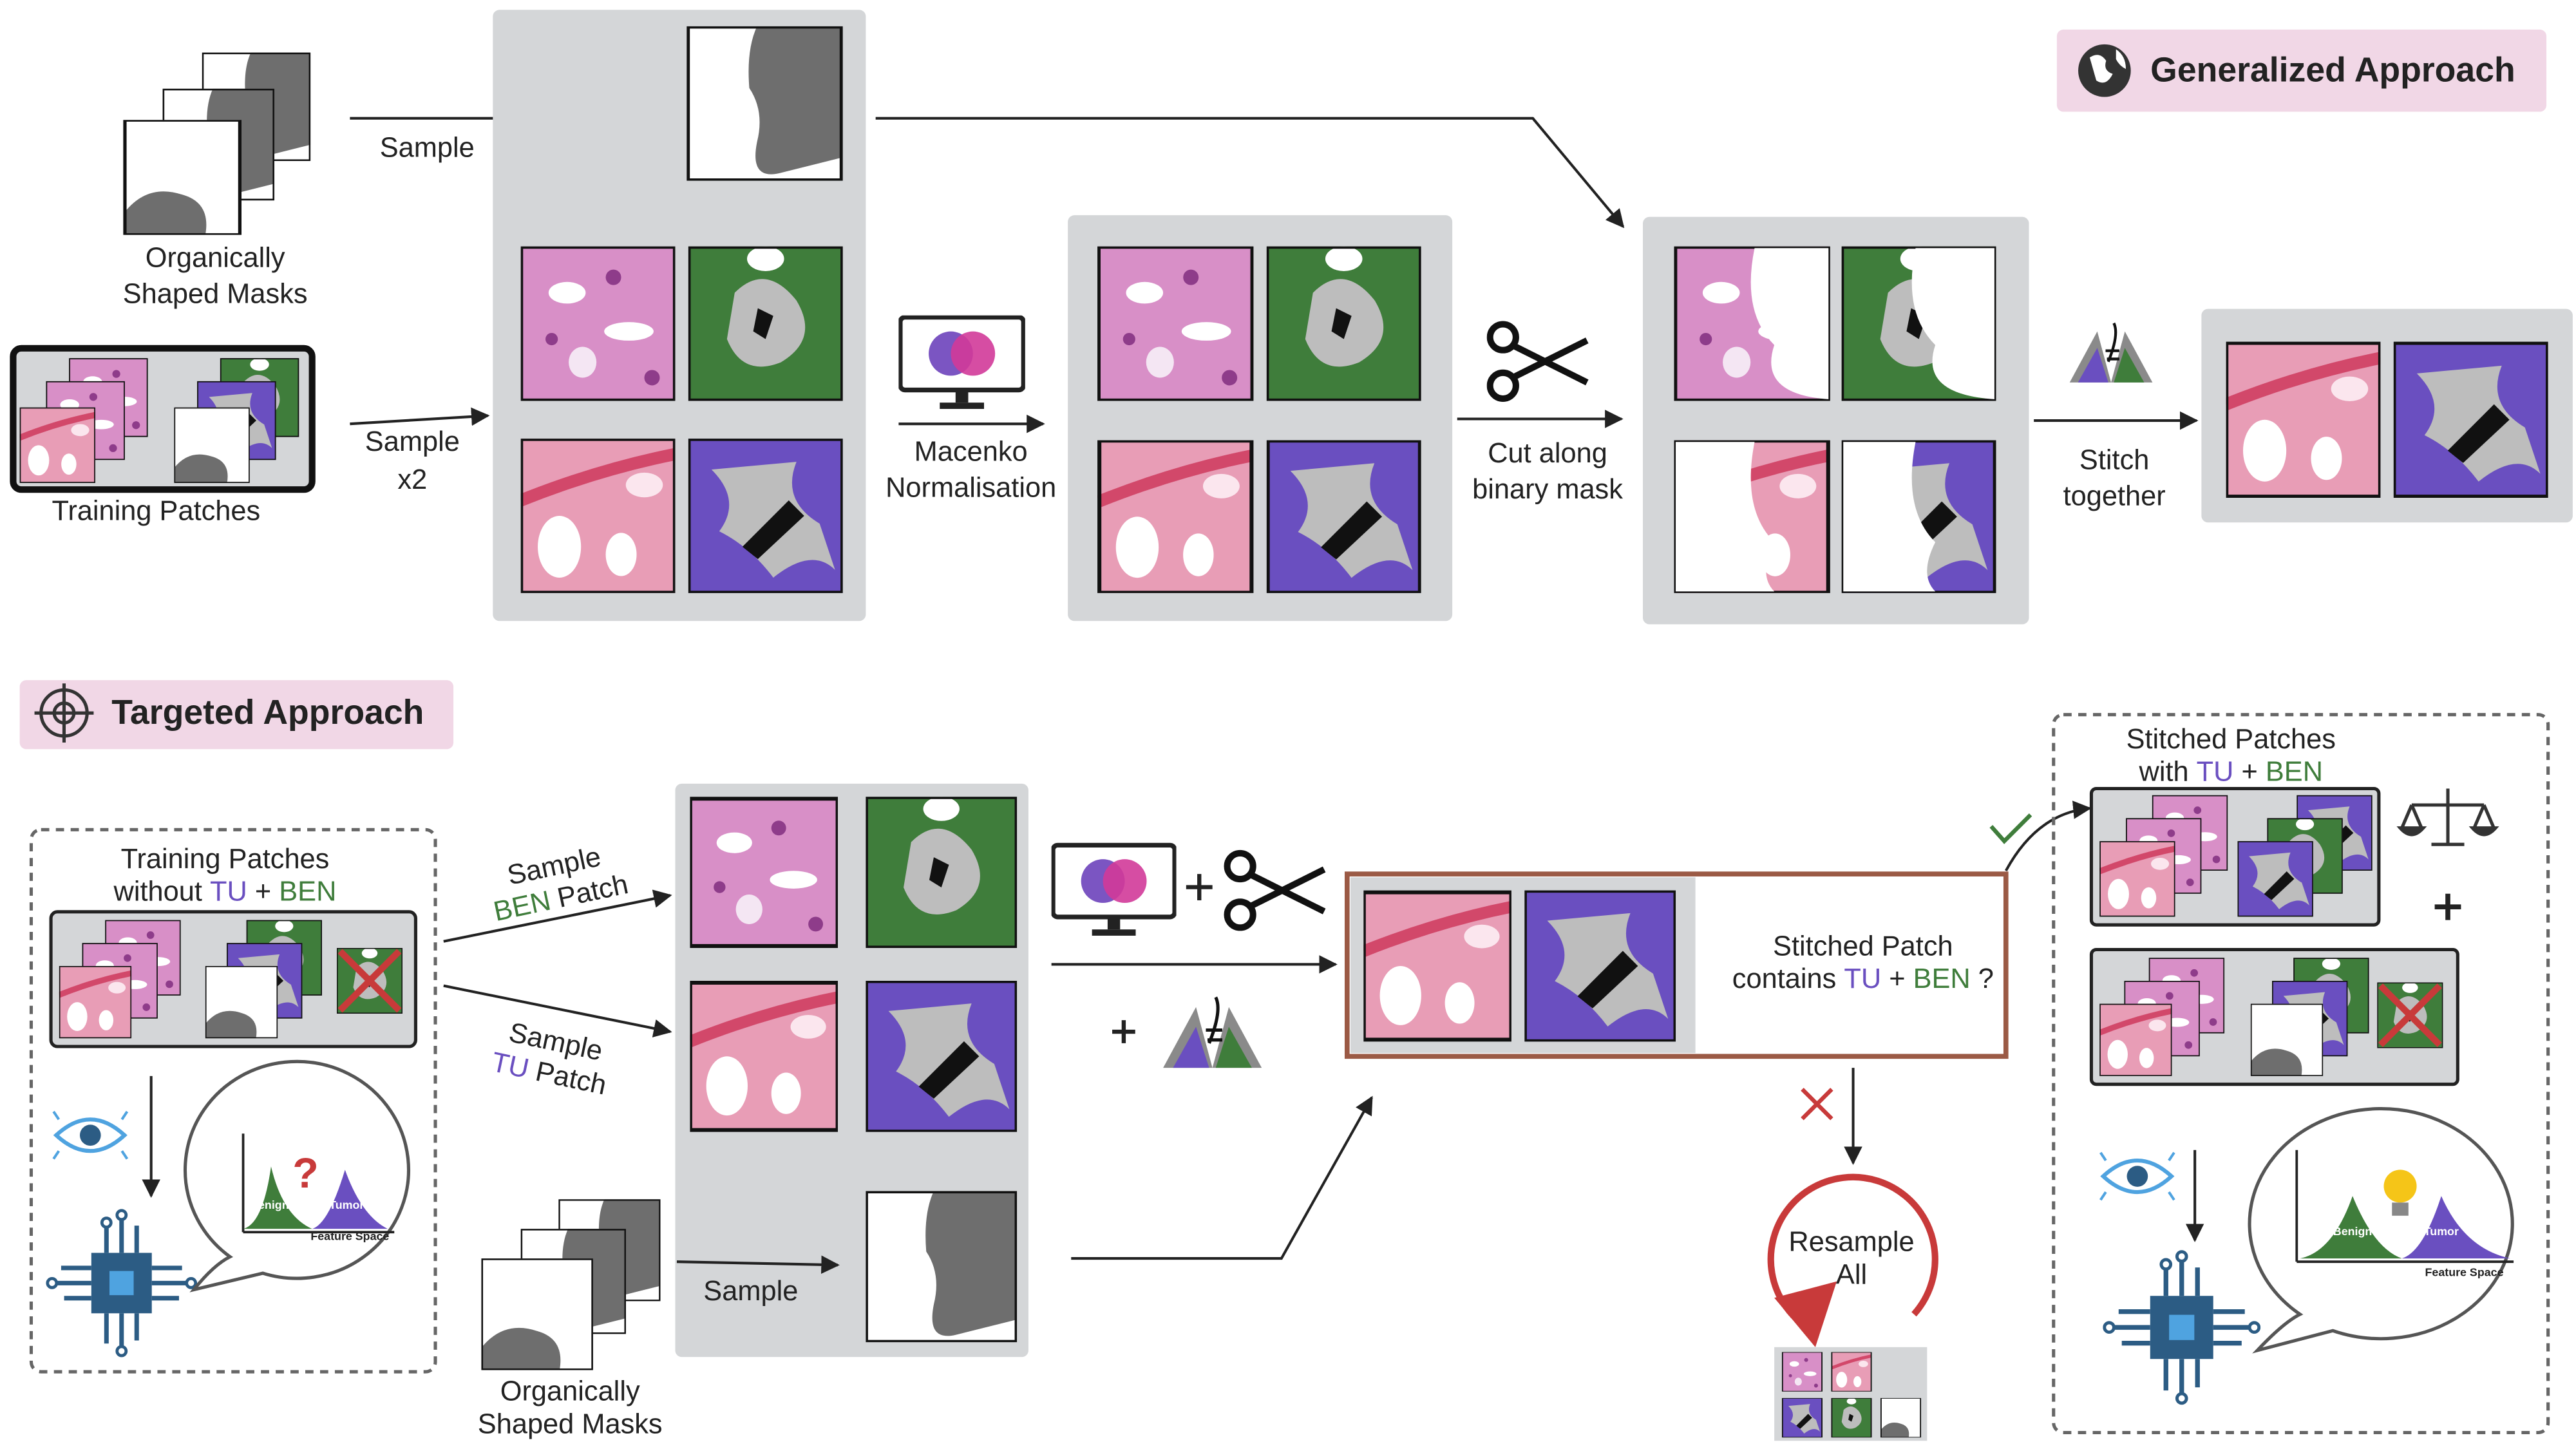 This screenshot has width=2576, height=1449. Describe the element at coordinates (2114, 460) in the screenshot. I see `label: Stitch` at that location.